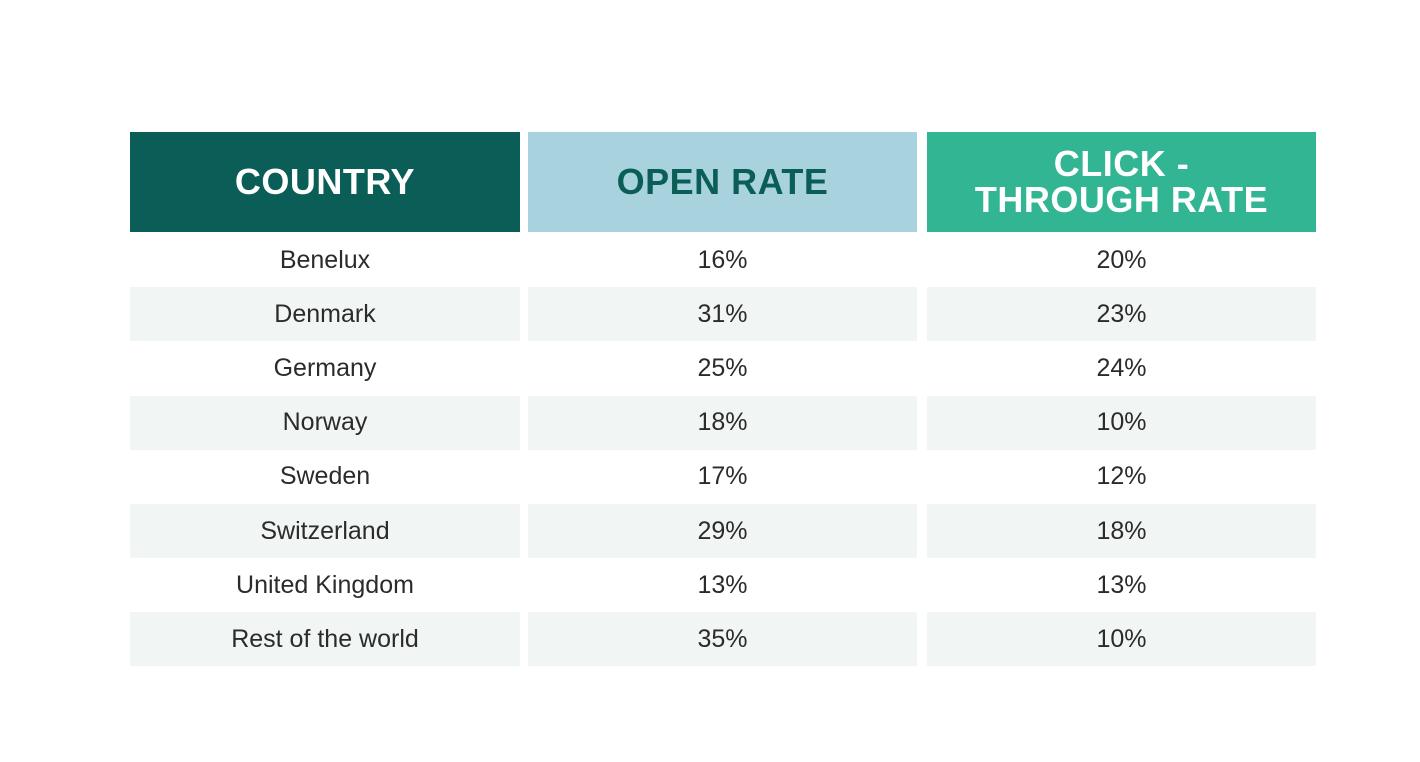 Image resolution: width=1420 pixels, height=762 pixels. Describe the element at coordinates (1121, 163) in the screenshot. I see `header-ctr-label-line1: CLICK -` at that location.